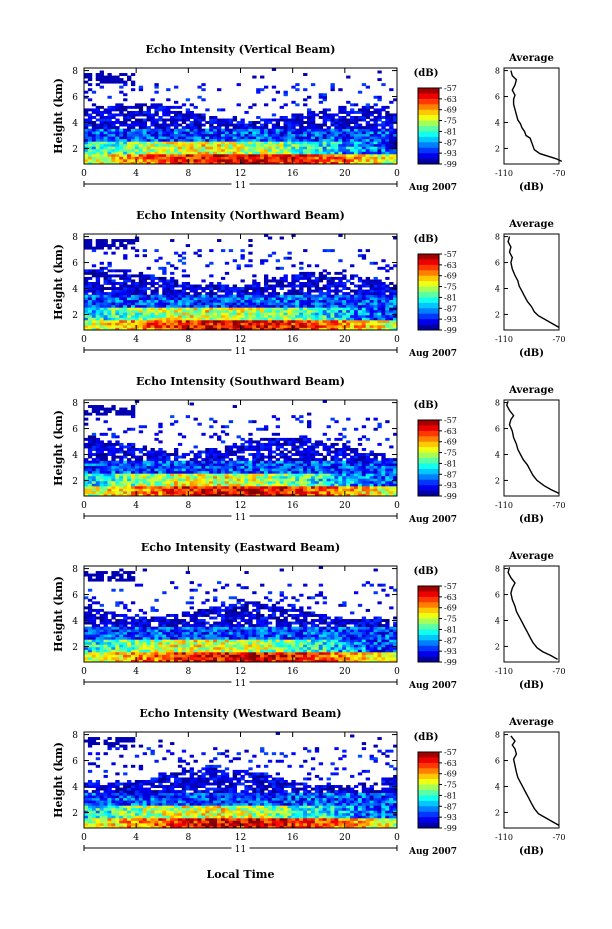  What do you see at coordinates (428, 123) in the screenshot?
I see `colorbar-swatch` at bounding box center [428, 123].